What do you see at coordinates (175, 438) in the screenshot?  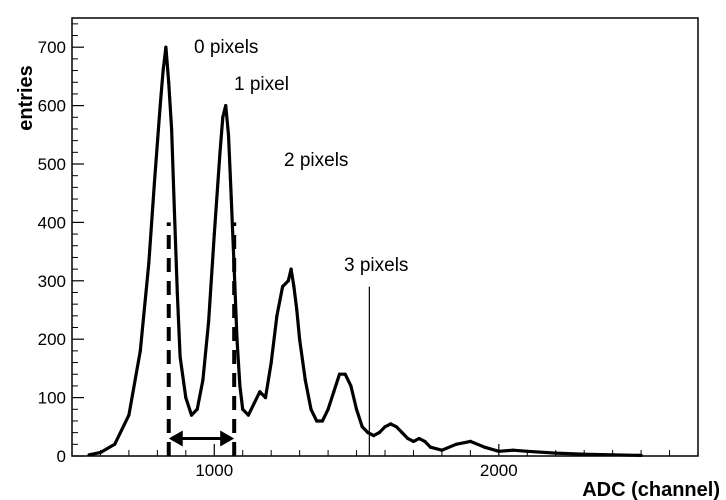 I see `spacing-arrow-left-head` at bounding box center [175, 438].